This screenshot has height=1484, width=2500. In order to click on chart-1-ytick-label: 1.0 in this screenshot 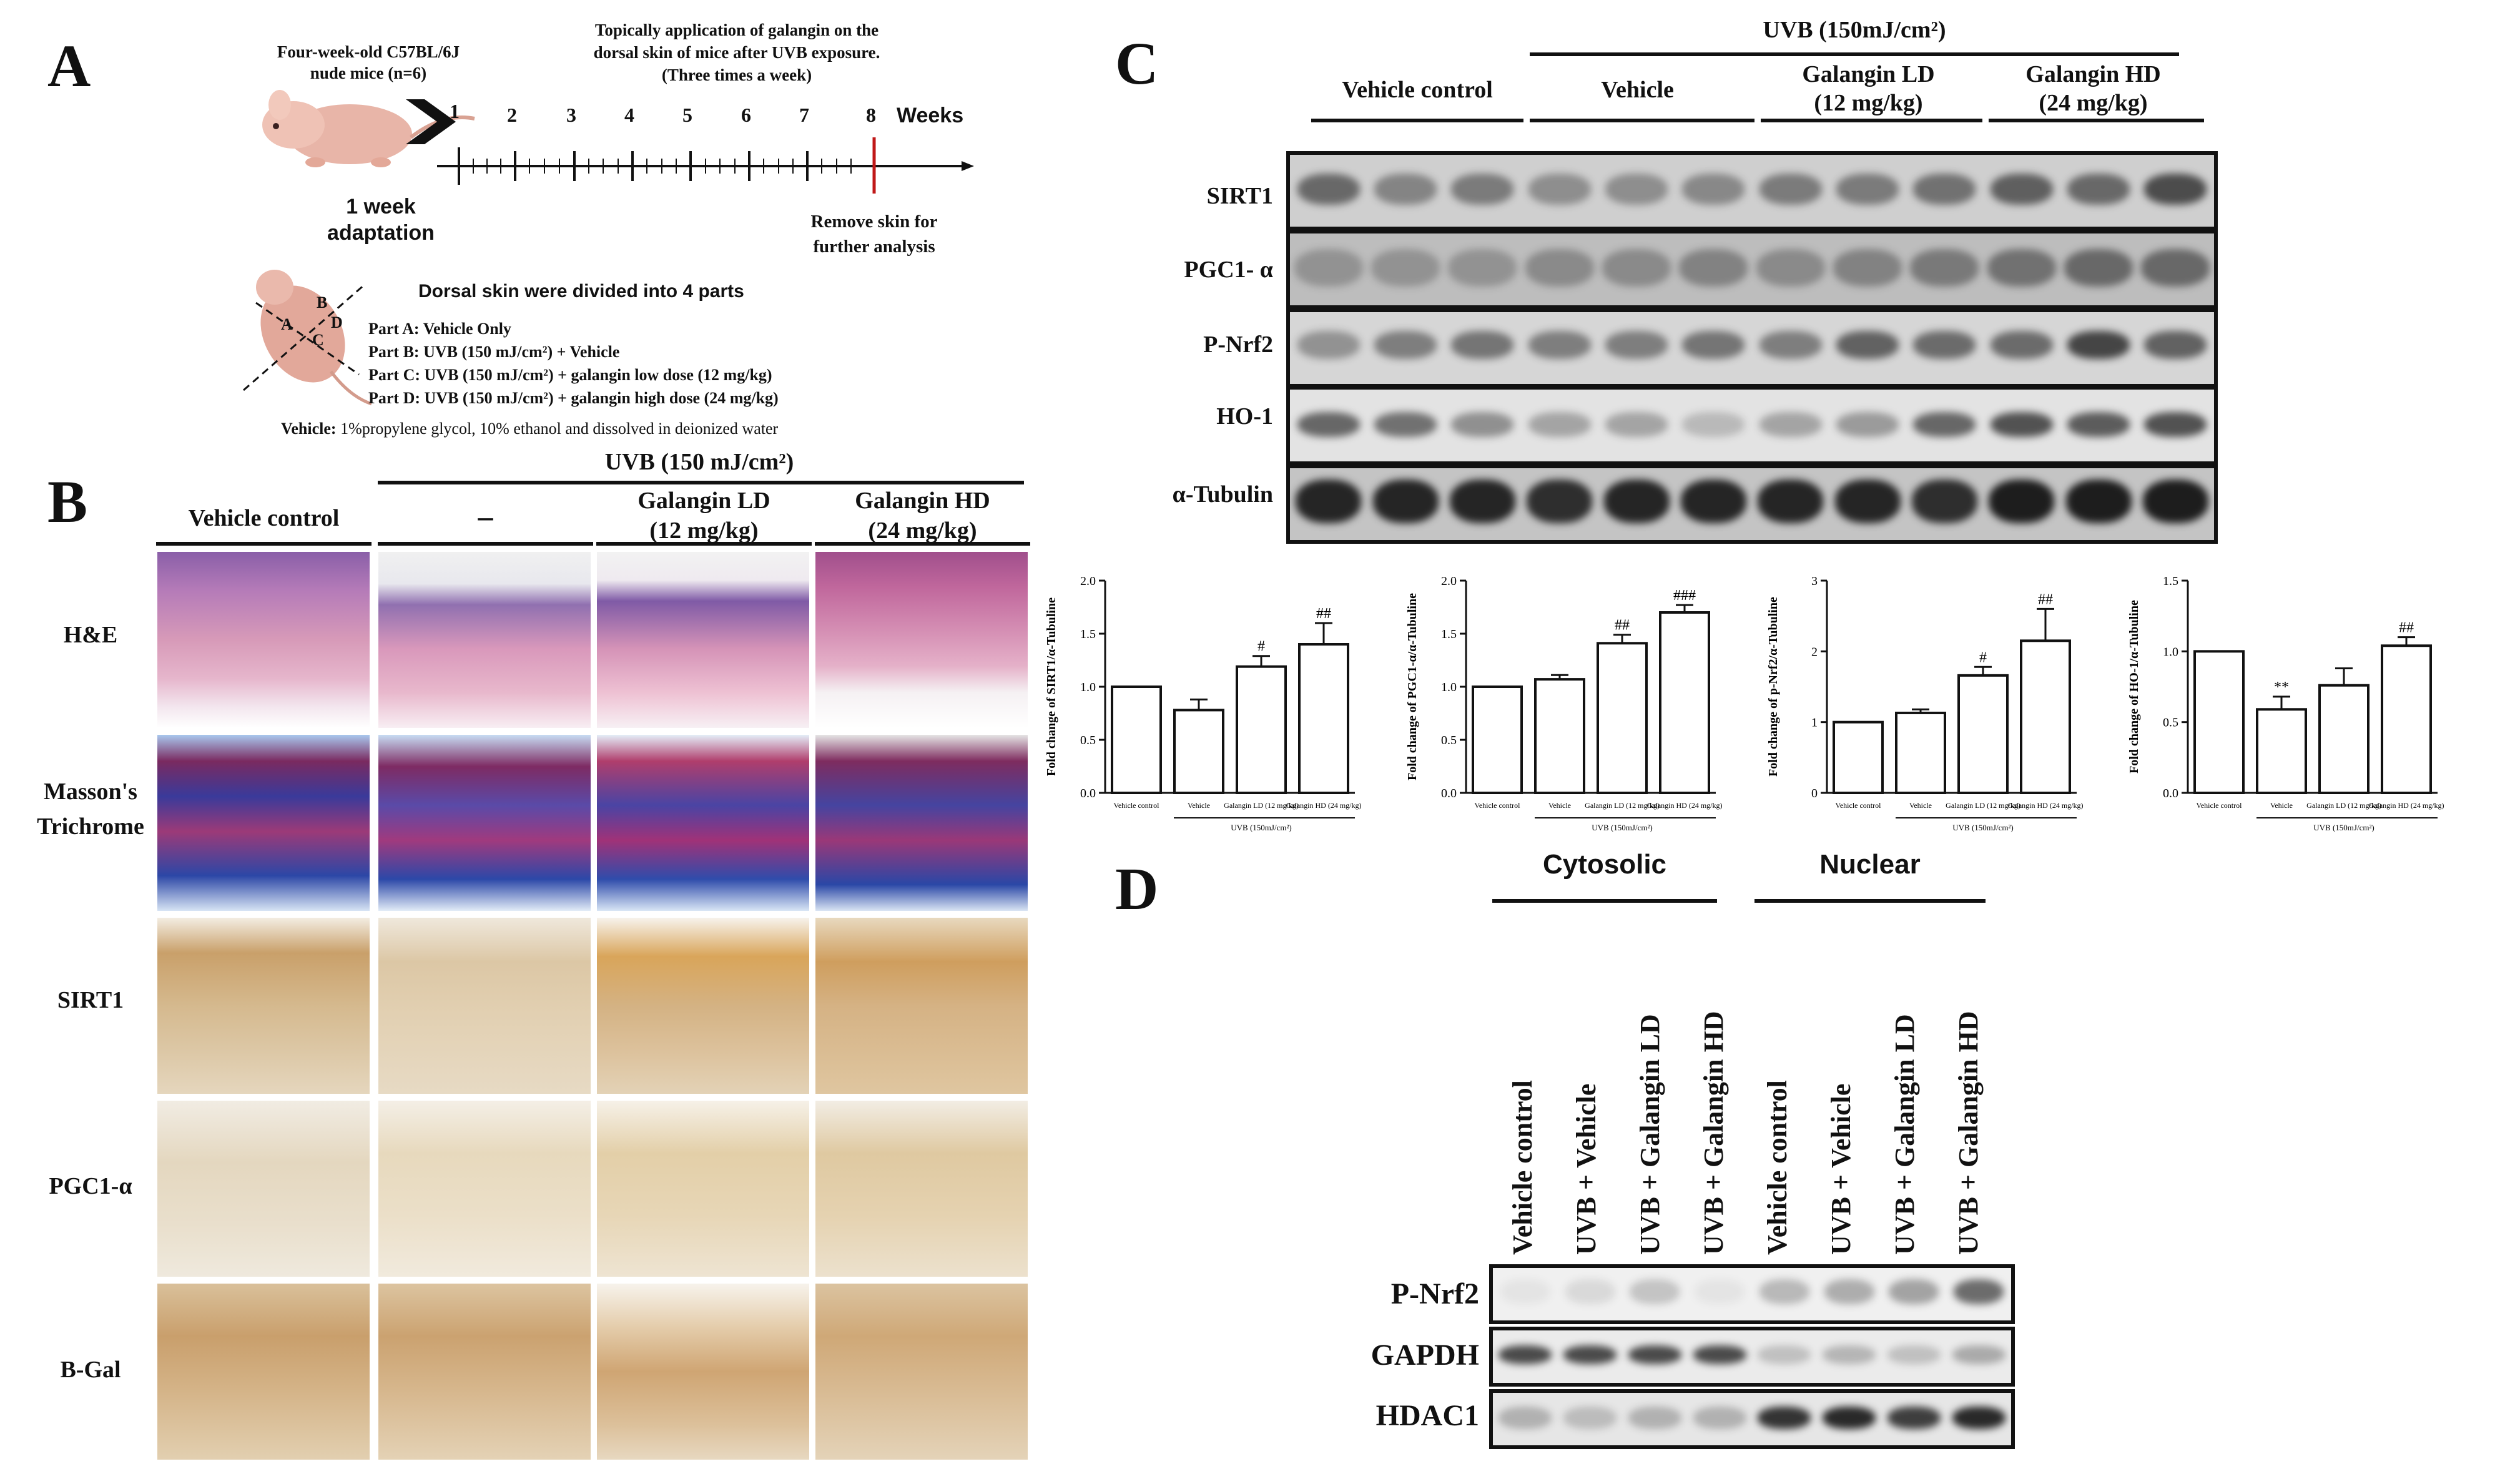, I will do `click(1088, 687)`.